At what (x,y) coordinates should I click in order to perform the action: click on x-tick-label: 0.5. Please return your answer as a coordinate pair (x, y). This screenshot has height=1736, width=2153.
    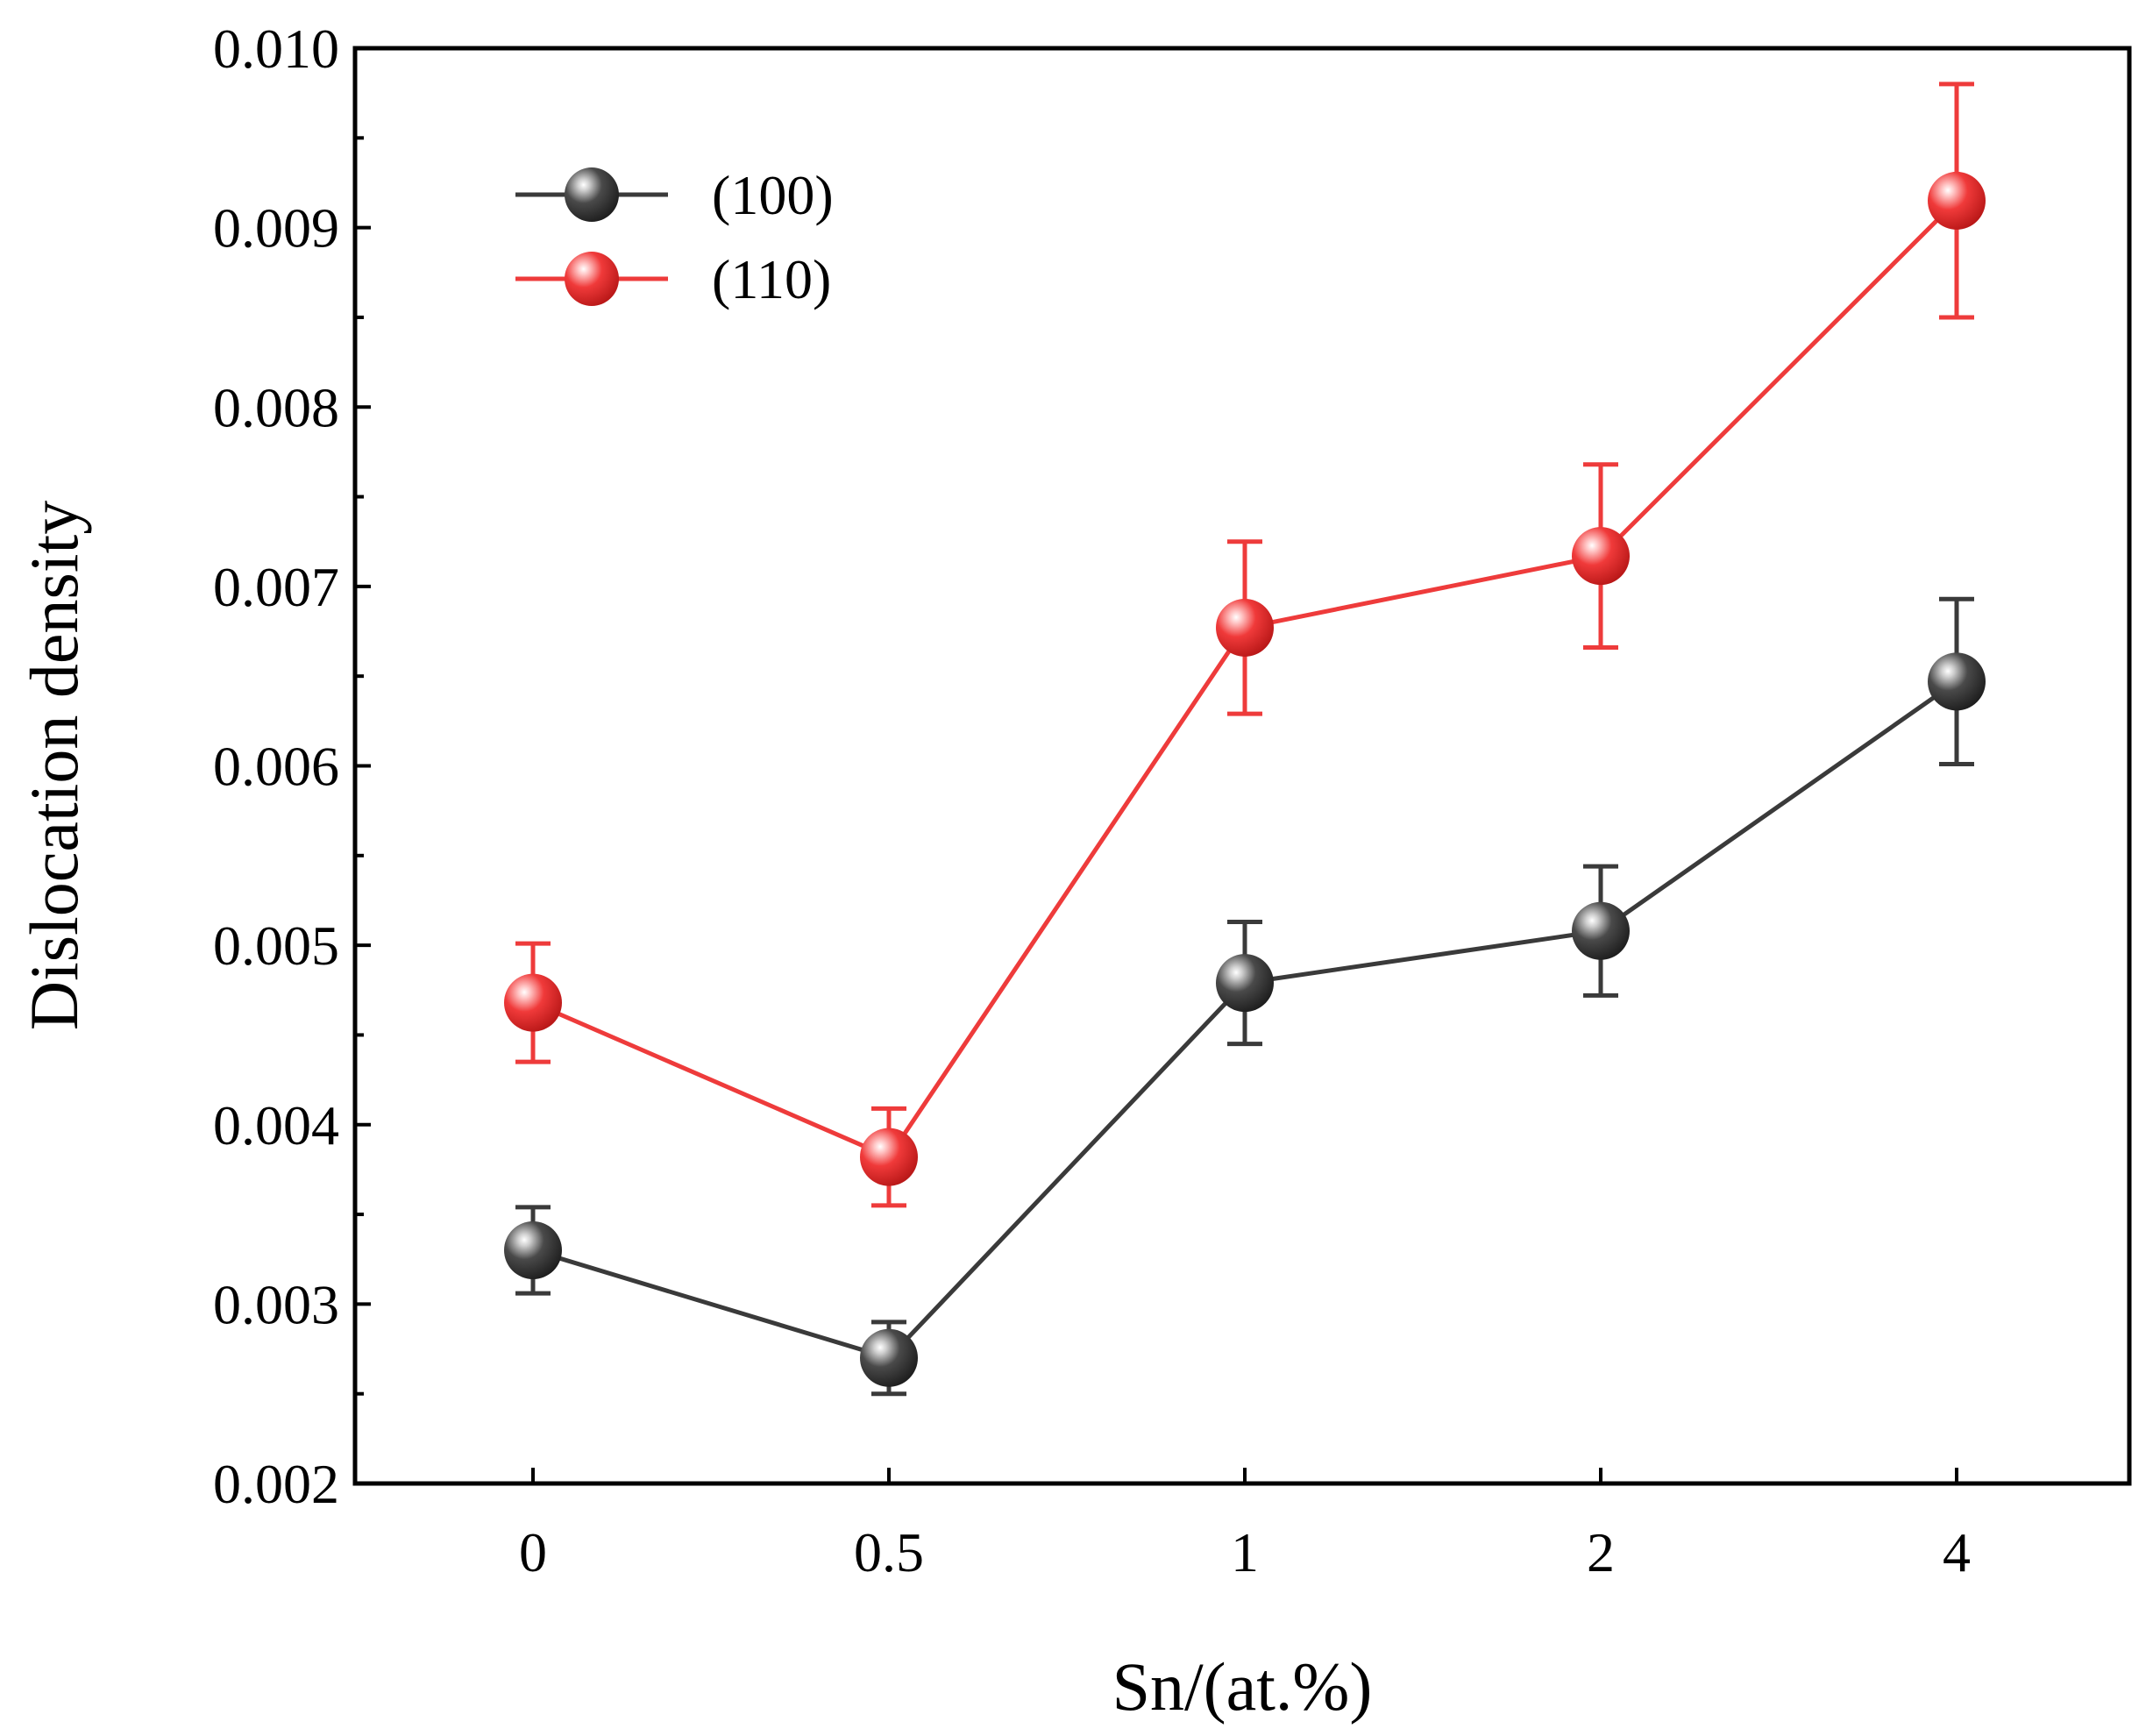
    Looking at the image, I should click on (889, 1552).